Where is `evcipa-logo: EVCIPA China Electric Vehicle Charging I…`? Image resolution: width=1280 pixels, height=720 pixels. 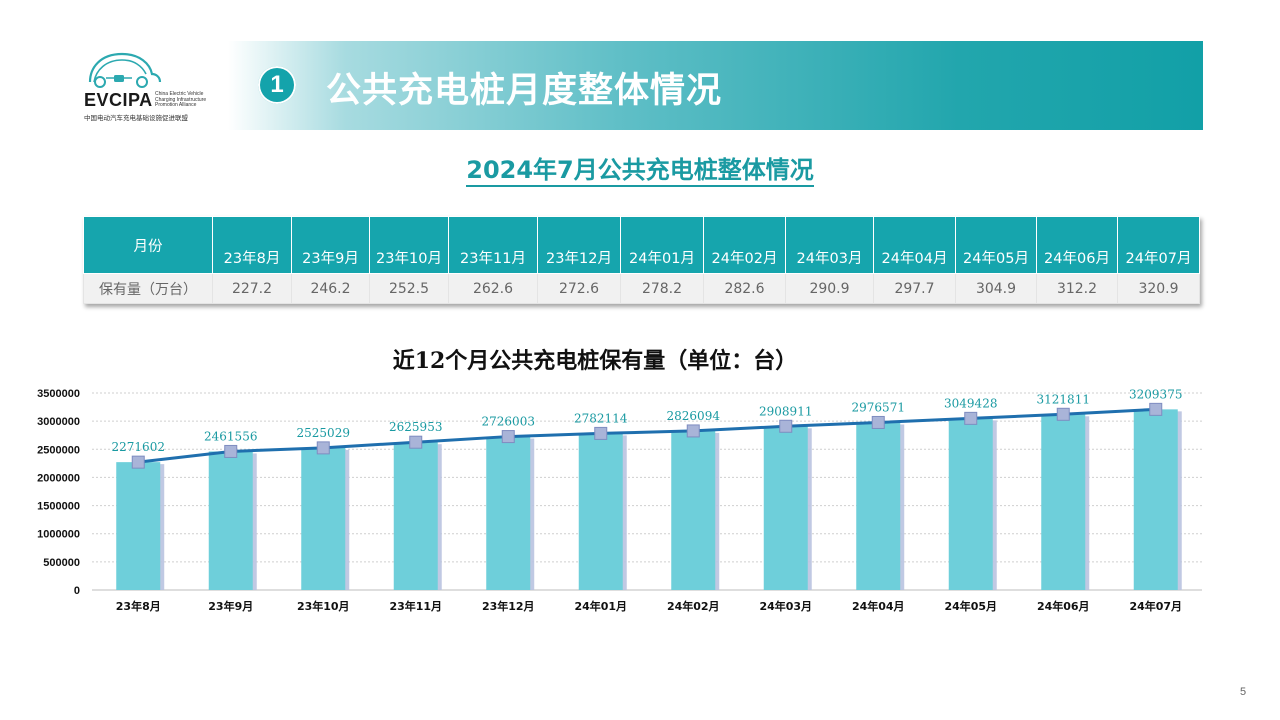
evcipa-logo: EVCIPA China Electric Vehicle Charging I… is located at coordinates (154, 88).